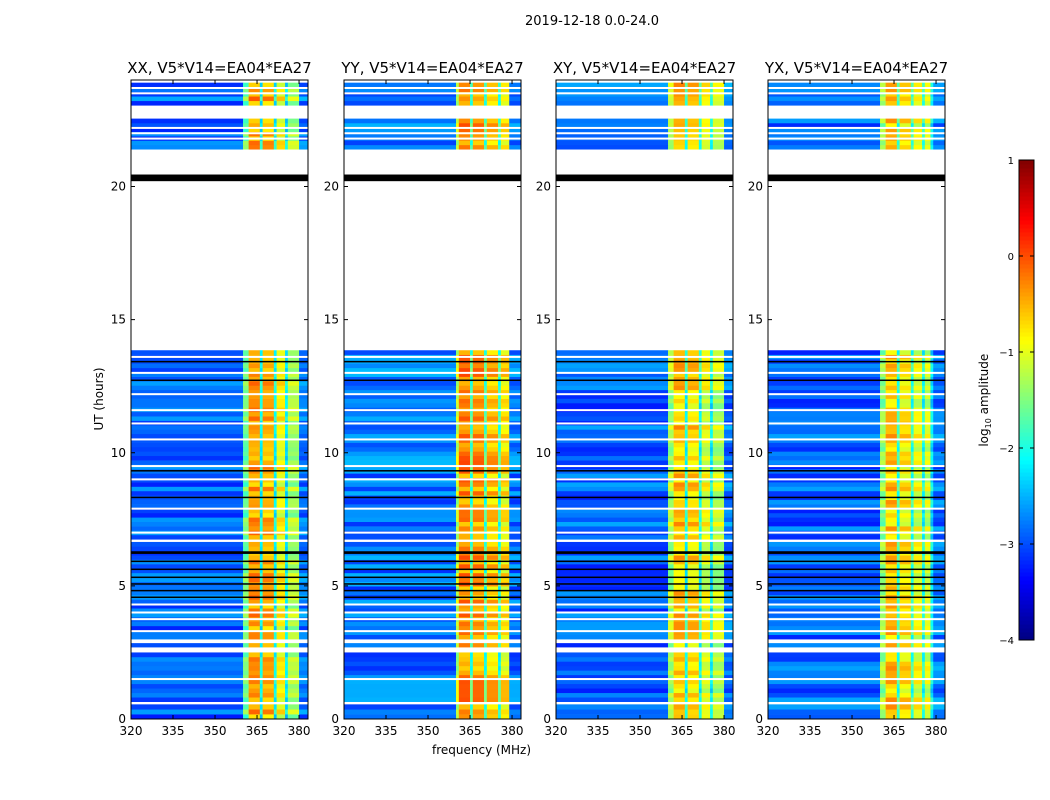 This screenshot has height=800, width=1050. Describe the element at coordinates (1026, 446) in the screenshot. I see `colorbar-swatch` at that location.